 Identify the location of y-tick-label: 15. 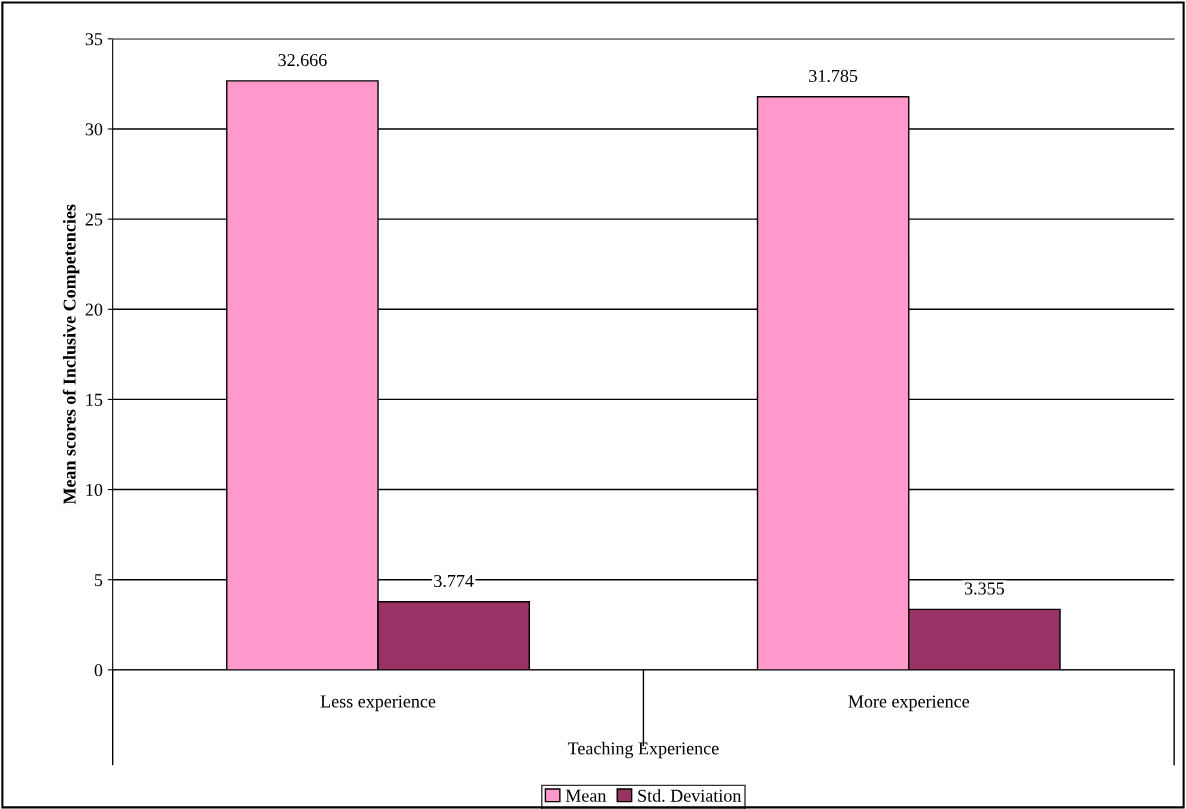
(94, 399).